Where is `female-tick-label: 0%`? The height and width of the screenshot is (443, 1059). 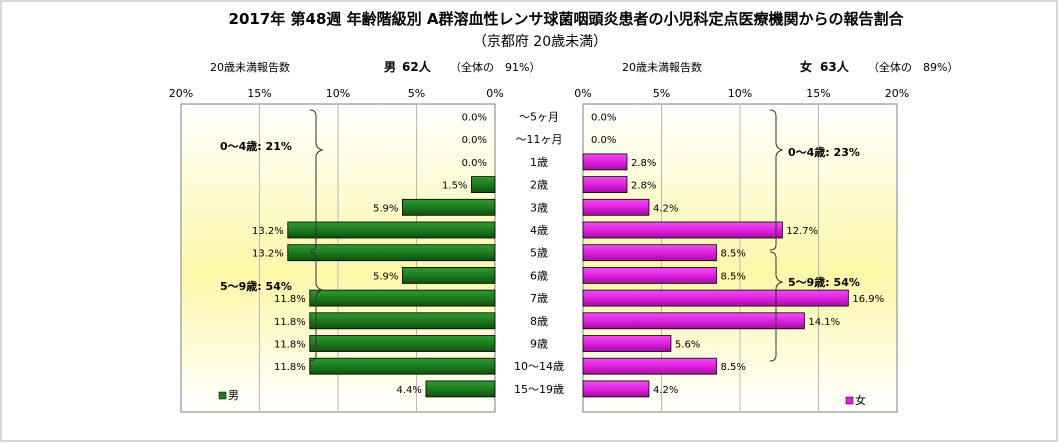
female-tick-label: 0% is located at coordinates (582, 93).